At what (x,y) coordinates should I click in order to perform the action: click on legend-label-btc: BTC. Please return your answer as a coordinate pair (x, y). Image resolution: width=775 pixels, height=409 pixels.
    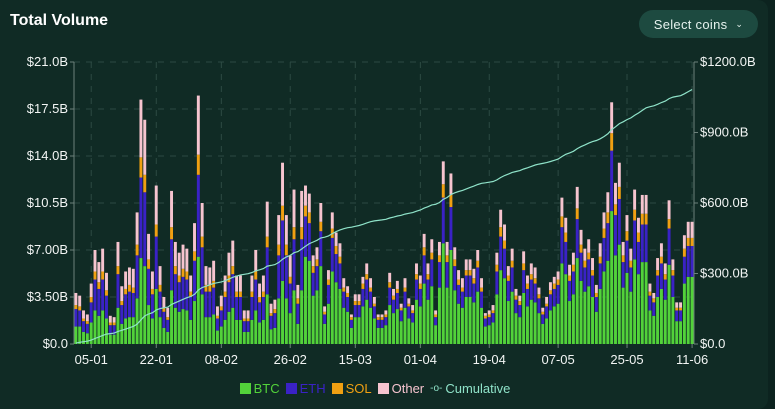
    Looking at the image, I should click on (266, 388).